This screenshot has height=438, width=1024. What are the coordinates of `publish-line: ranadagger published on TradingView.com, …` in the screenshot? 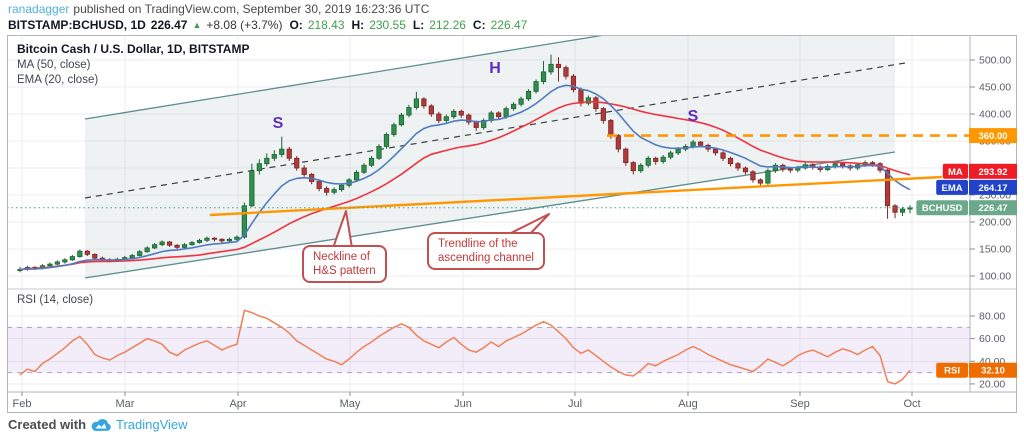 It's located at (508, 9).